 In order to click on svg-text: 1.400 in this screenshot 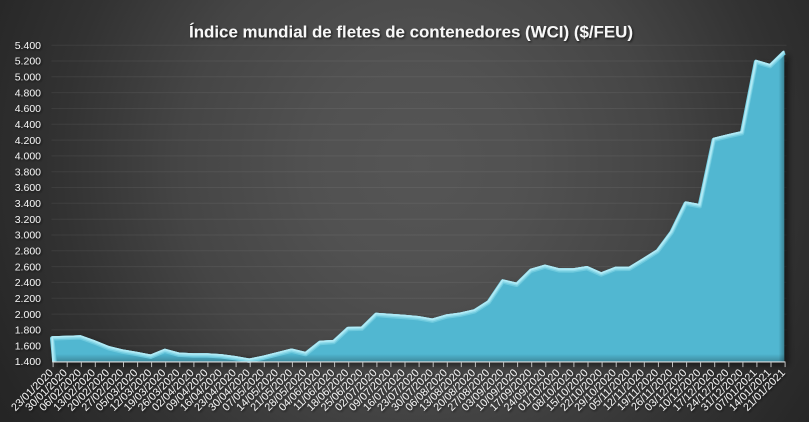, I will do `click(28, 362)`.